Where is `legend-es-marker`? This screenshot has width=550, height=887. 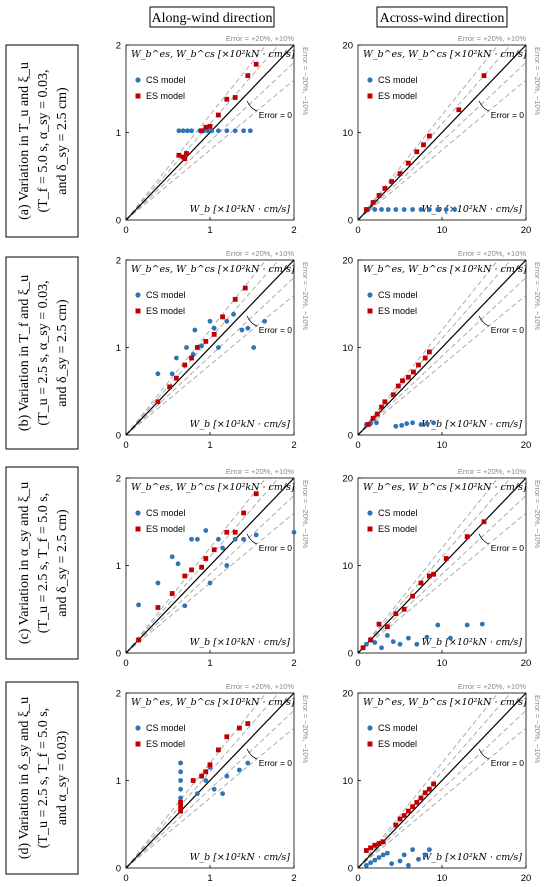 legend-es-marker is located at coordinates (138, 744).